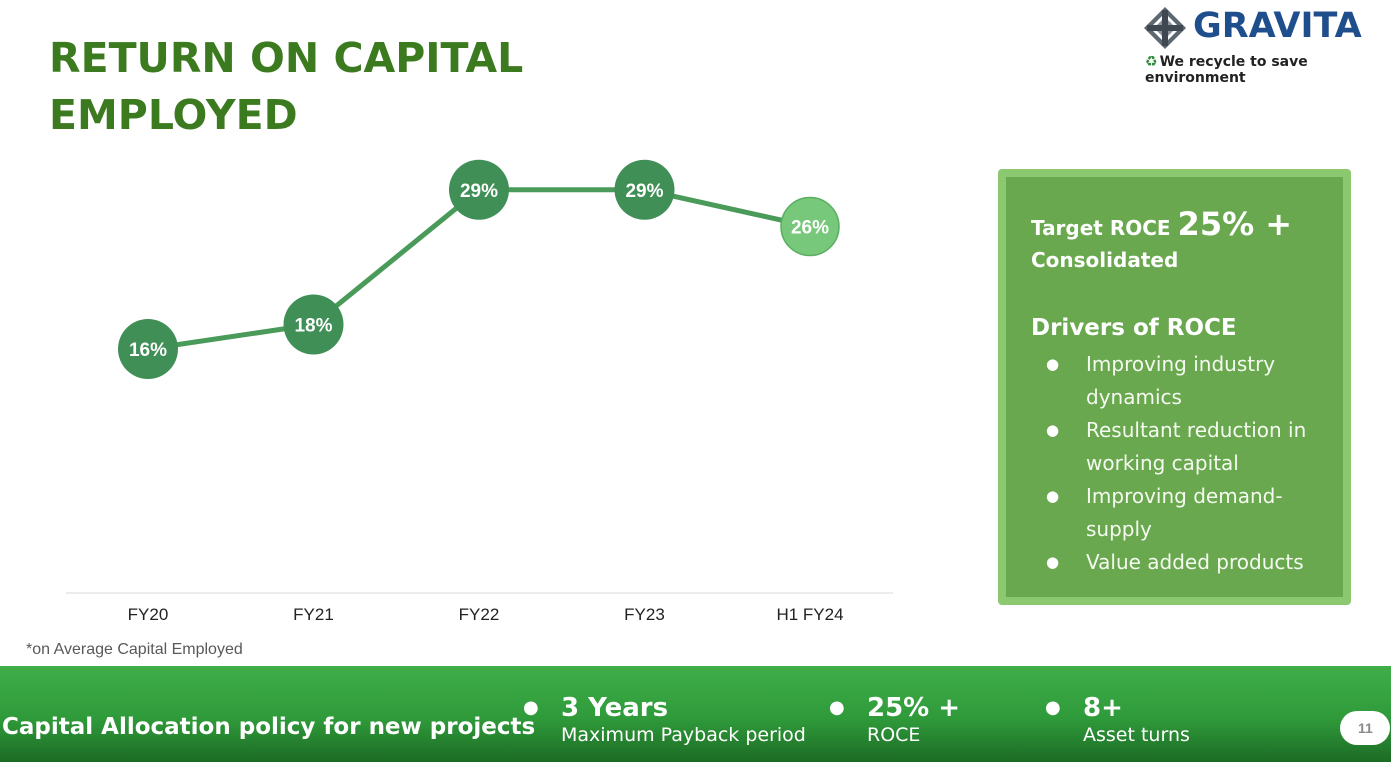 The height and width of the screenshot is (762, 1391). I want to click on banner-item-sub: ROCE, so click(894, 735).